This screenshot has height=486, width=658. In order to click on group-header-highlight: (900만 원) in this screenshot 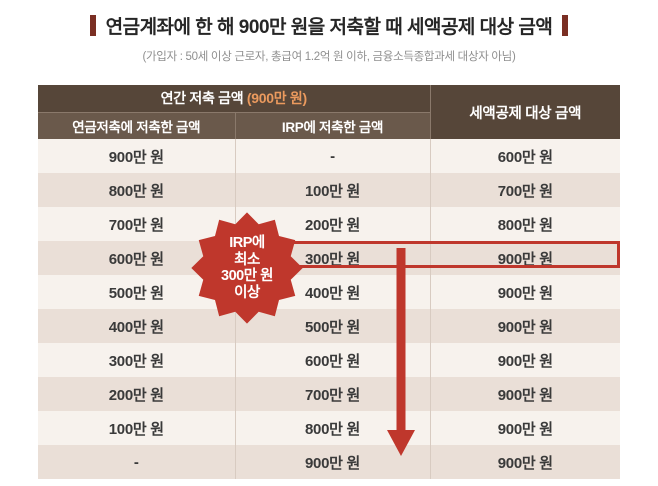, I will do `click(276, 98)`.